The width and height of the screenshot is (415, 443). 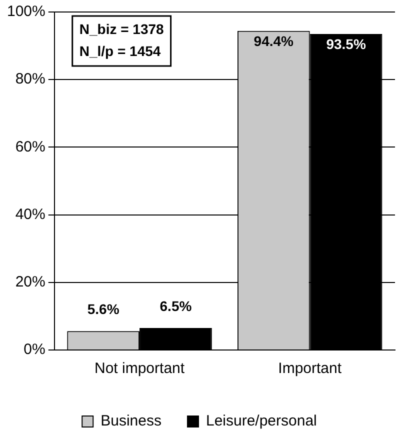 What do you see at coordinates (140, 369) in the screenshot?
I see `x-tick-label: Not important` at bounding box center [140, 369].